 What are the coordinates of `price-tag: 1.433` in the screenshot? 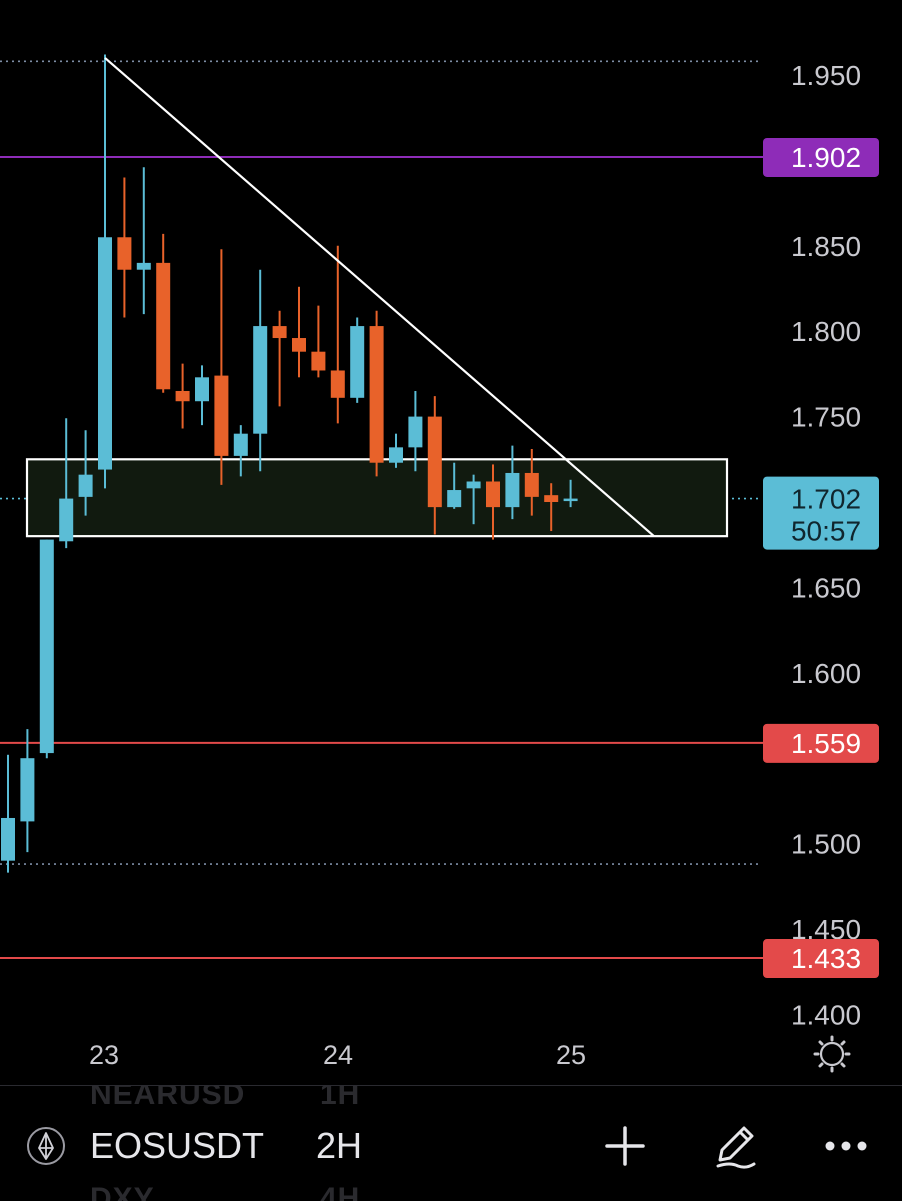 It's located at (821, 959).